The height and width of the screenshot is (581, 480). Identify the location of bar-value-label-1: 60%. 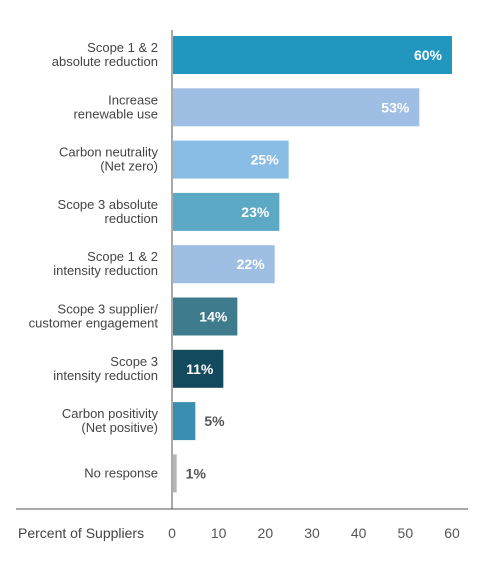
(428, 55).